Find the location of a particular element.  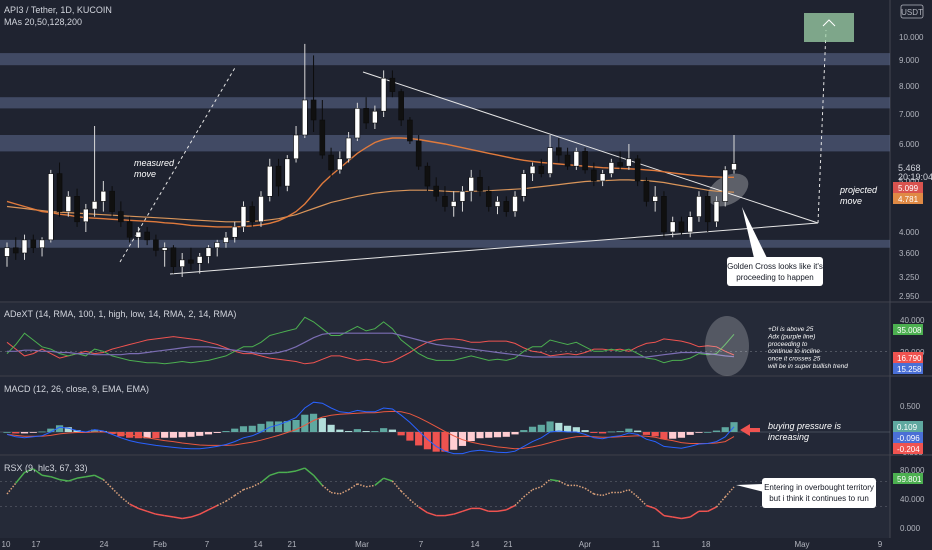

ascending-trendline is located at coordinates (494, 248).